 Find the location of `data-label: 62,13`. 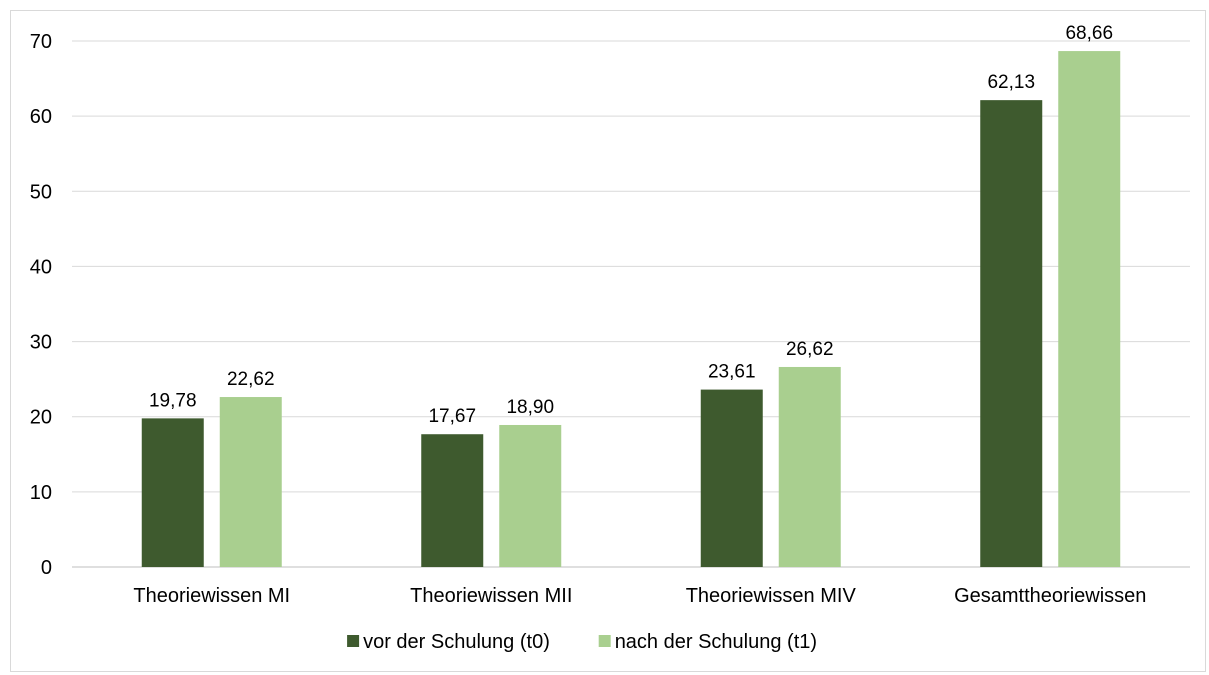

data-label: 62,13 is located at coordinates (1011, 82).